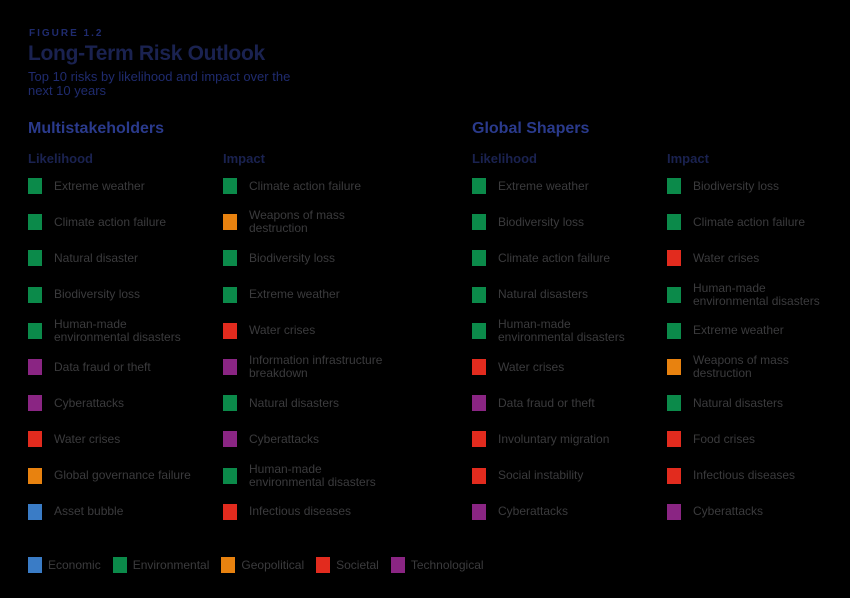  I want to click on risk-label: Asset bubble, so click(89, 511).